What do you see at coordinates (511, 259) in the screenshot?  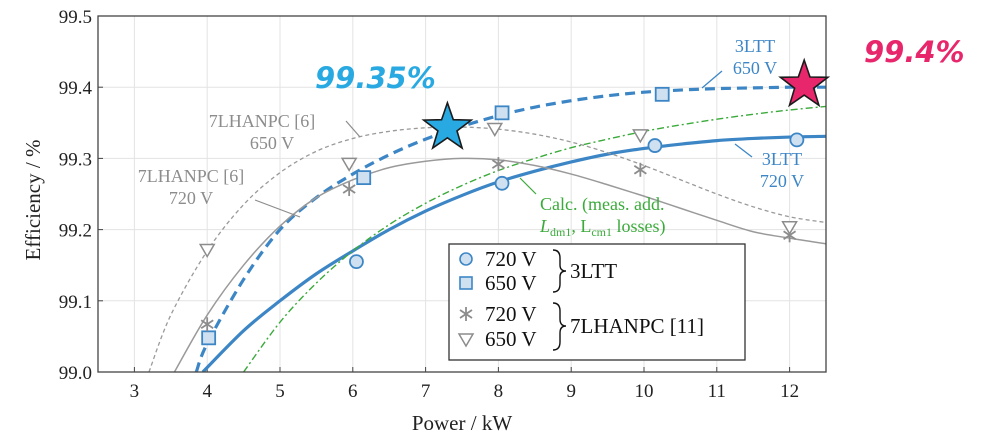 I see `legend-3ltt-720: 720 V` at bounding box center [511, 259].